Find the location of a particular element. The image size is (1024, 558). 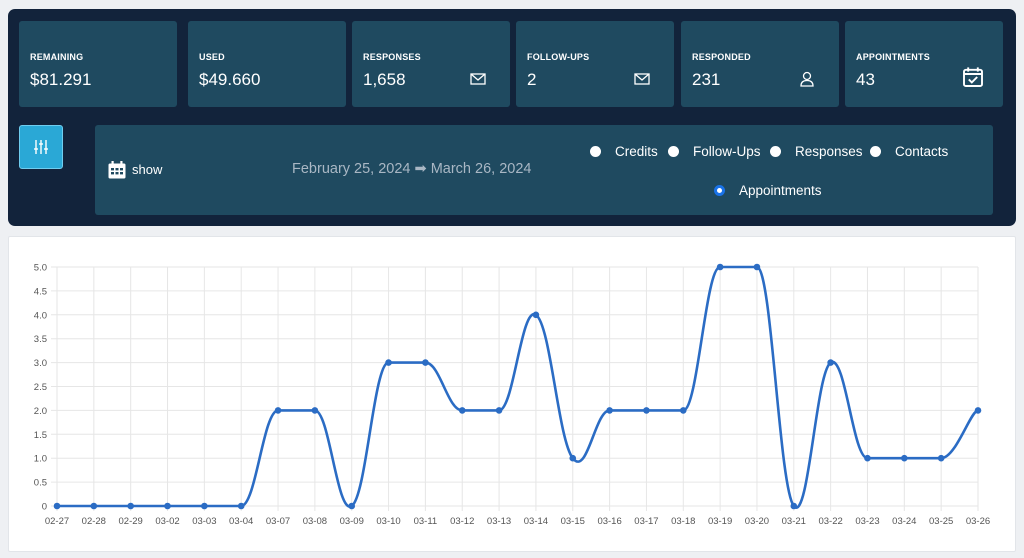

x-tick-label: 03-13 is located at coordinates (499, 521).